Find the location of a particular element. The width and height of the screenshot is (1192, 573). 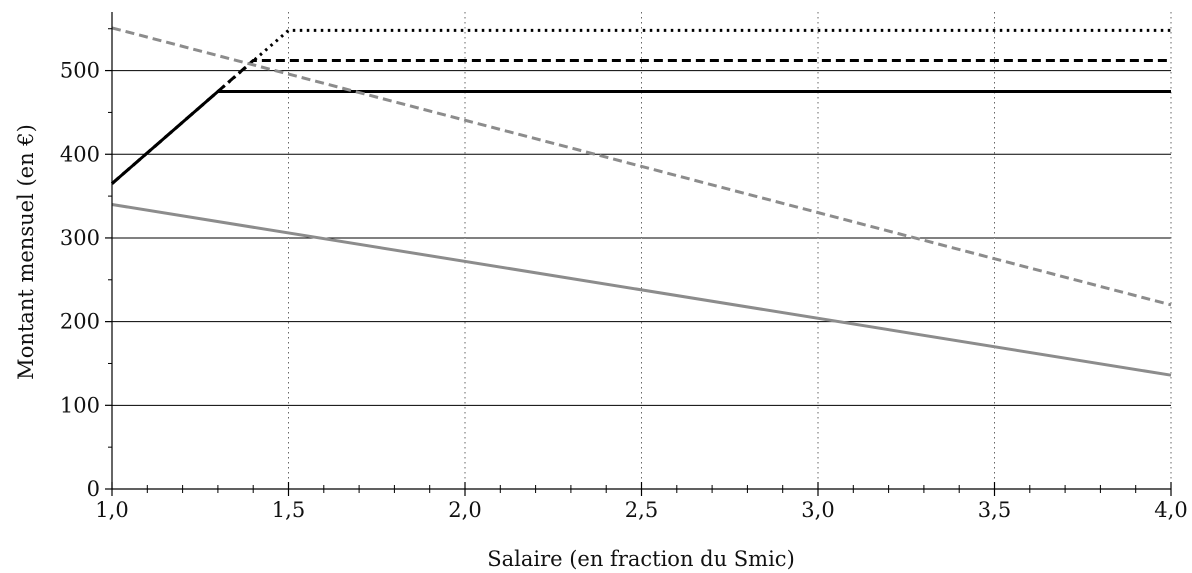

y-tick-label: 300 is located at coordinates (80, 238).